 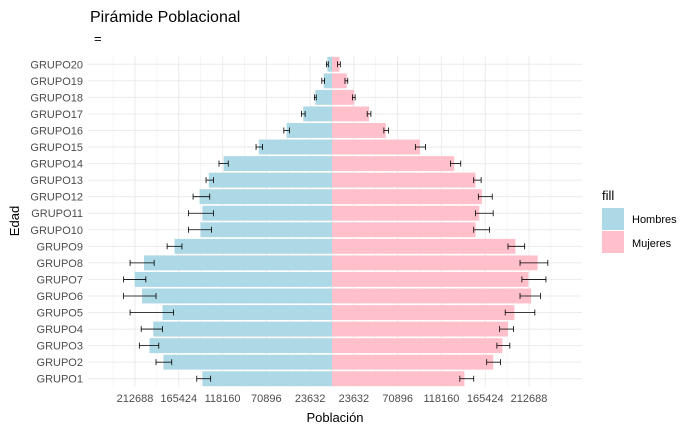 What do you see at coordinates (529, 399) in the screenshot?
I see `x-tick-label: 212688` at bounding box center [529, 399].